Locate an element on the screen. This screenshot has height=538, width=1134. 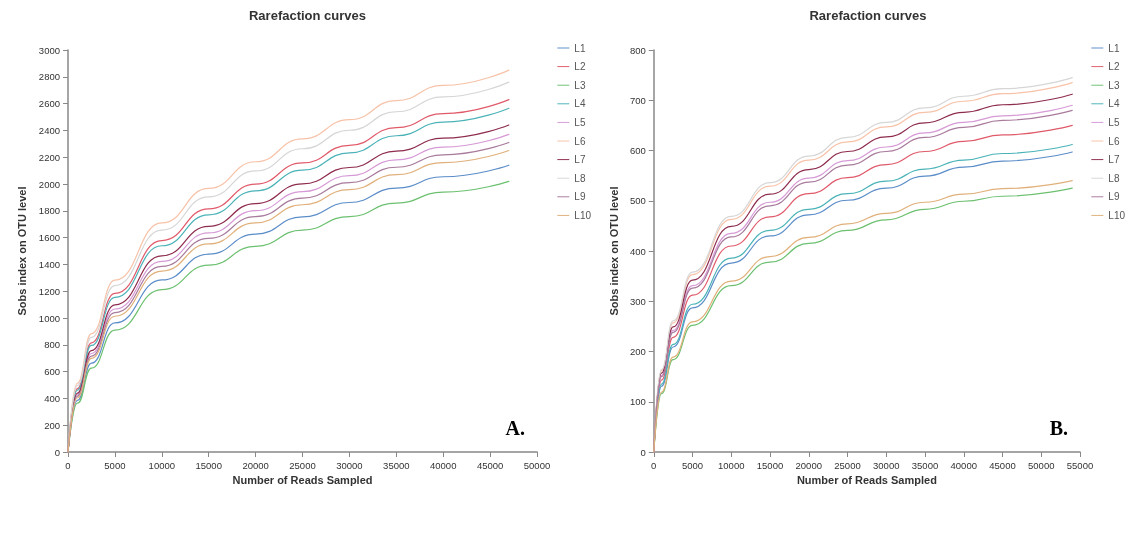
y-tick-label: 2400 is located at coordinates (49, 130).